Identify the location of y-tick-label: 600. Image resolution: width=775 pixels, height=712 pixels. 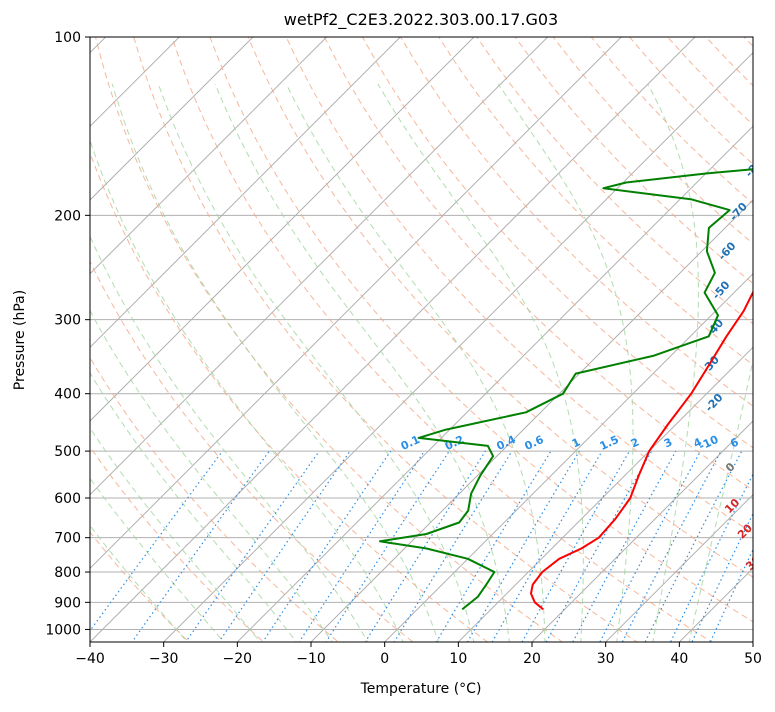
(67, 499).